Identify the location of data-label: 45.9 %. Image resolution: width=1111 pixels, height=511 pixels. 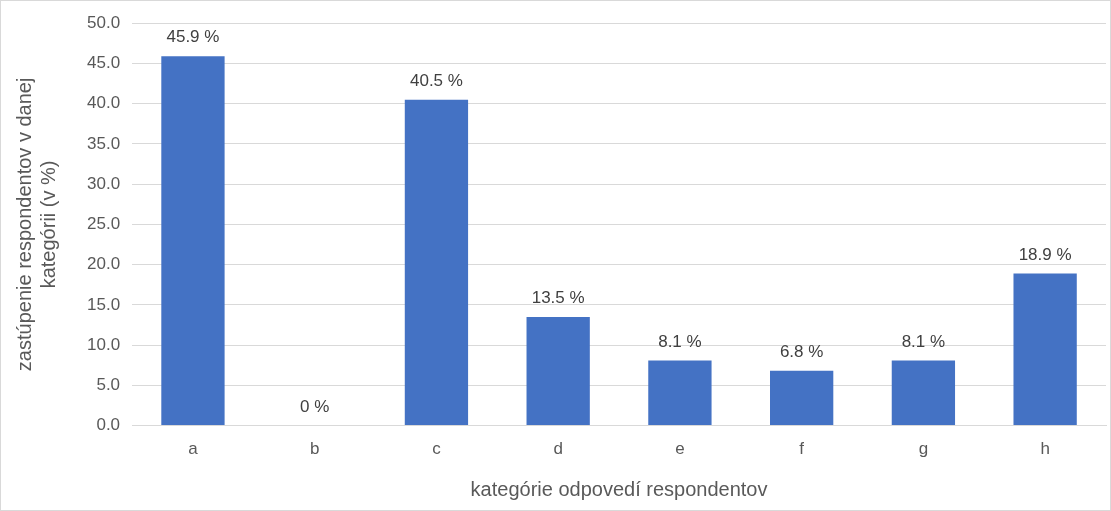
(193, 37).